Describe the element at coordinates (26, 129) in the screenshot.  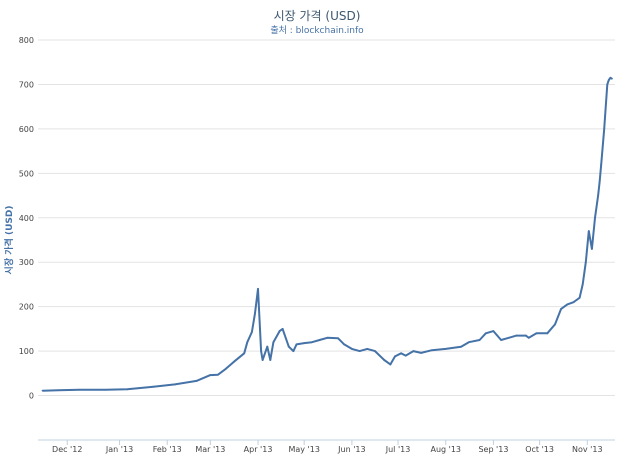
I see `y-tick-label: 600` at that location.